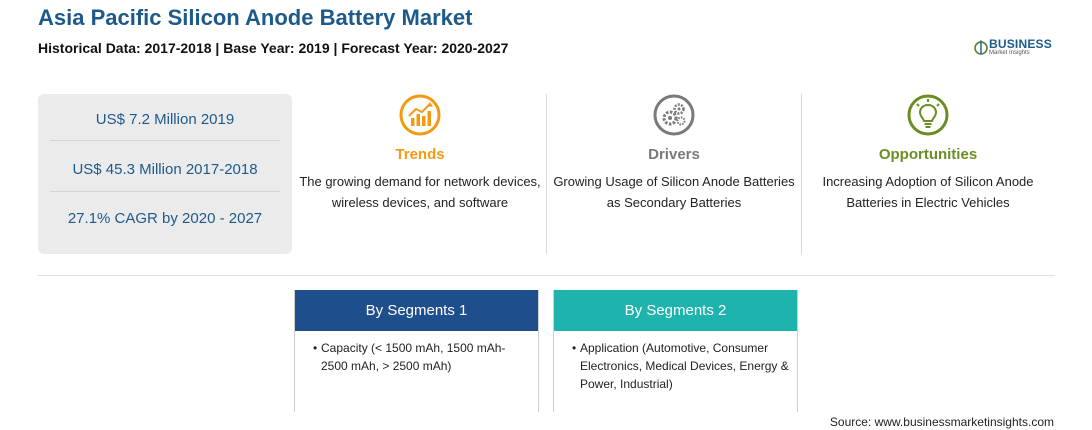  I want to click on trend-chart-icon, so click(420, 115).